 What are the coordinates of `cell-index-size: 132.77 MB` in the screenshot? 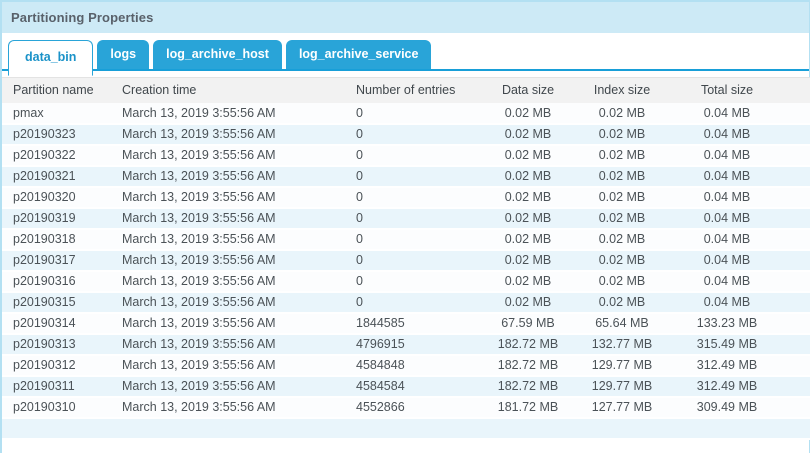 It's located at (622, 344).